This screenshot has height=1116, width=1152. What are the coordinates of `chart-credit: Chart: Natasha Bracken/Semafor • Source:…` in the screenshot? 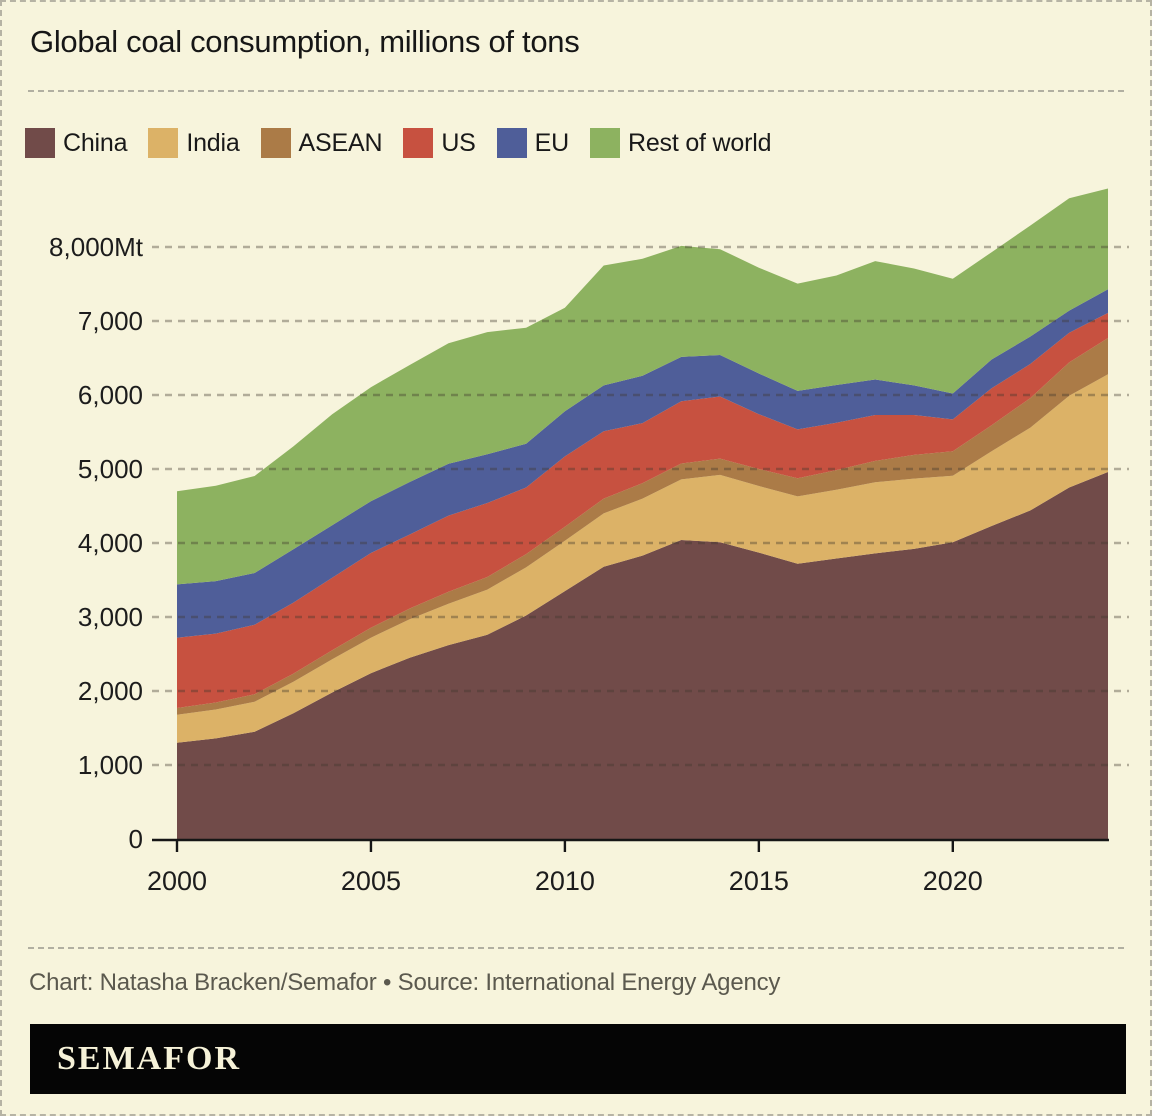 It's located at (405, 982).